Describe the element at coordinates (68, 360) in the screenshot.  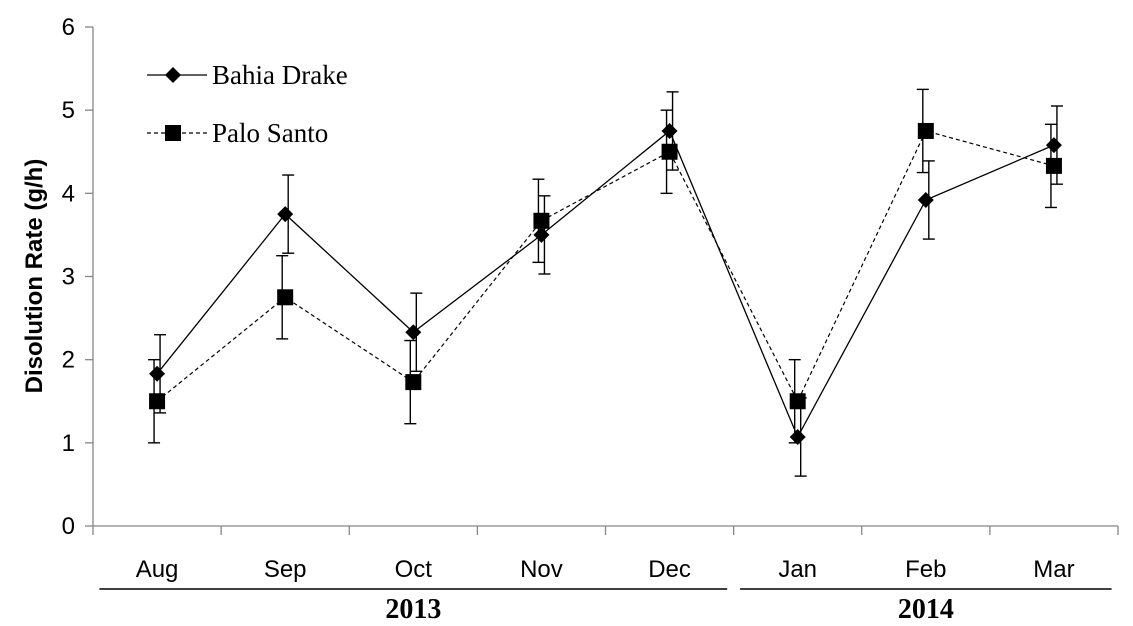
I see `y-tick-label: 2` at that location.